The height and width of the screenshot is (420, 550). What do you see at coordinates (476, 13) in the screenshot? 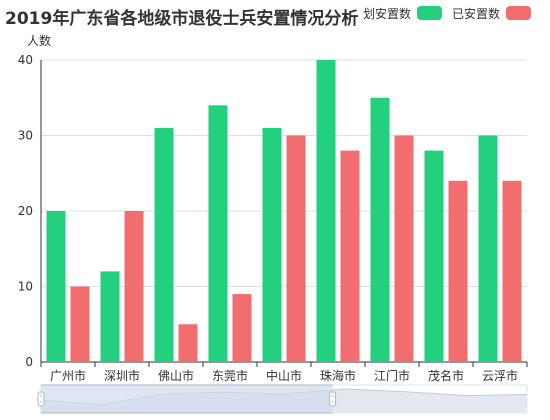
I see `legend-label-placed: 已安置数` at bounding box center [476, 13].